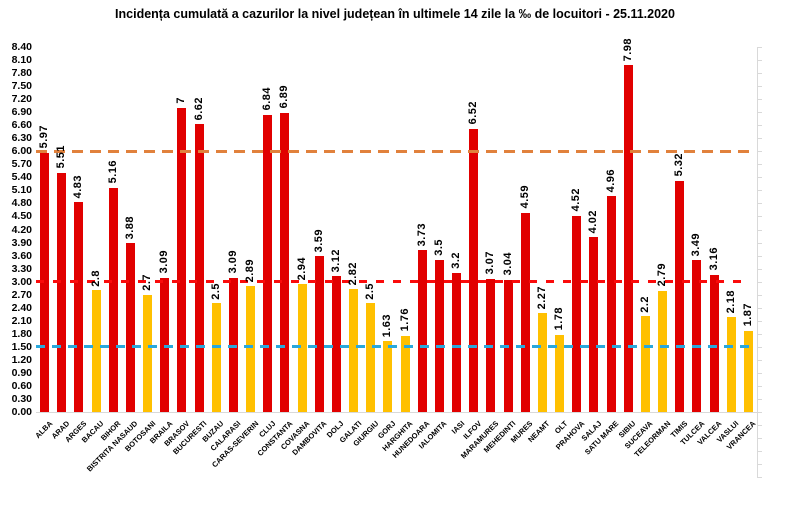  Describe the element at coordinates (577, 313) in the screenshot. I see `bar-prahova` at that location.